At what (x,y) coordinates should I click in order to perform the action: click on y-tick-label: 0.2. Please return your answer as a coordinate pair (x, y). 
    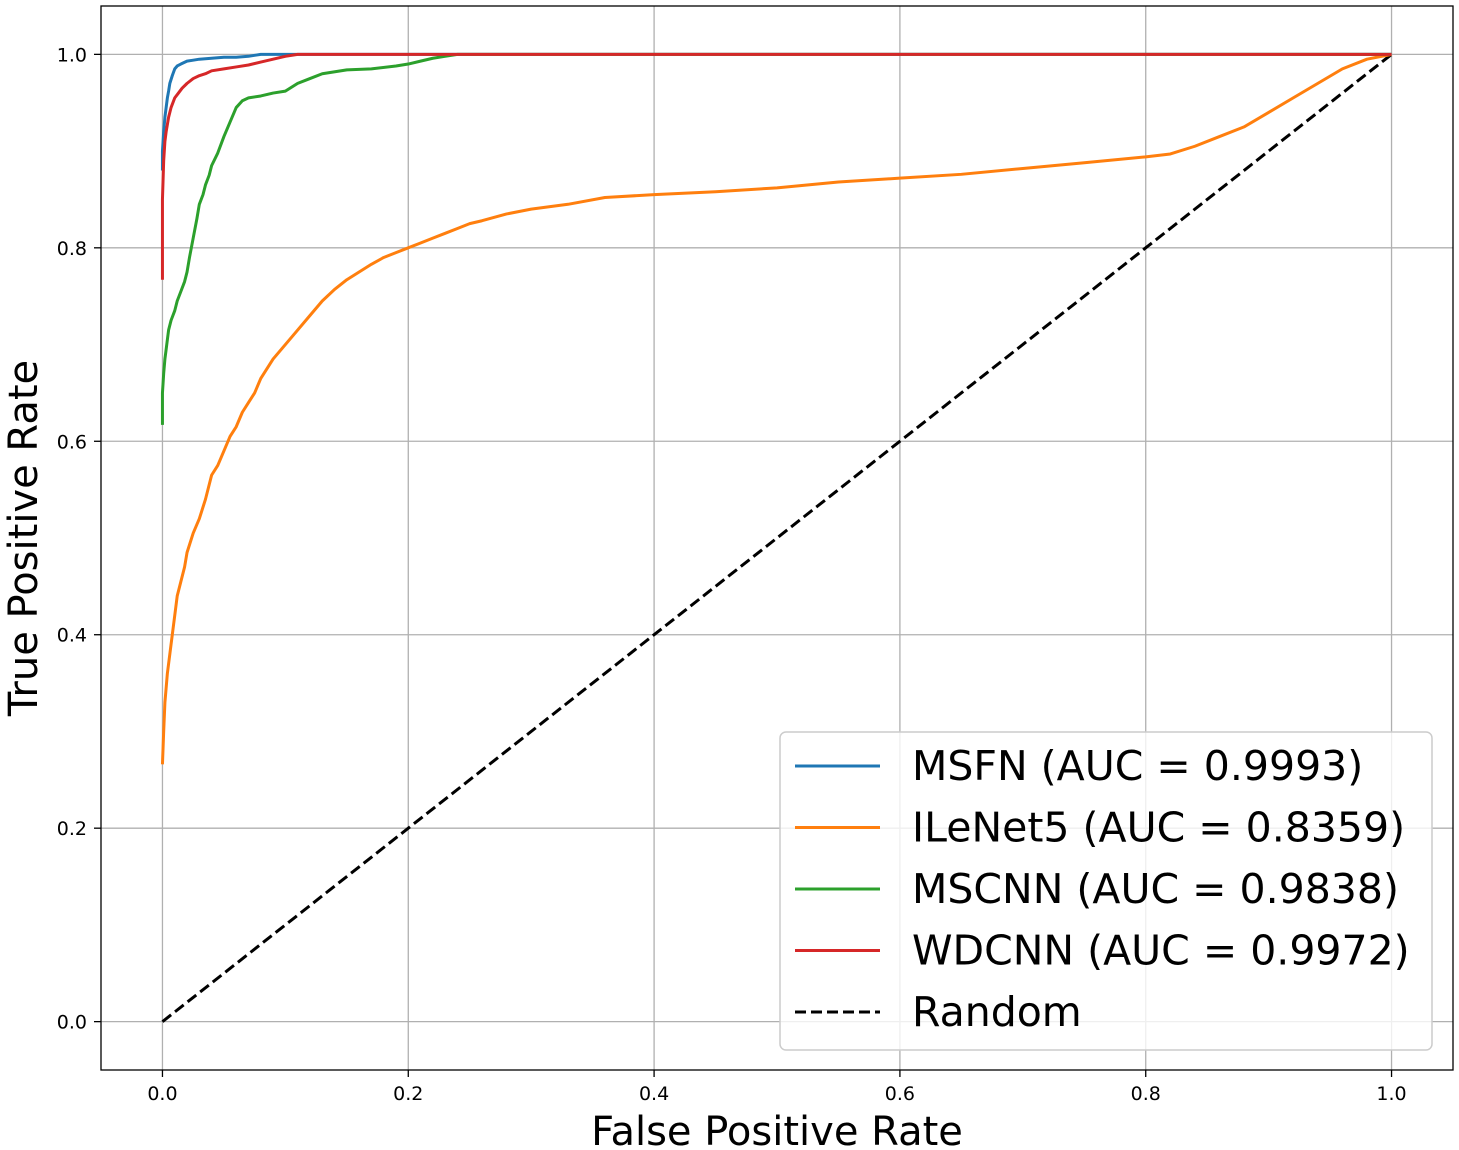
    Looking at the image, I should click on (72, 829).